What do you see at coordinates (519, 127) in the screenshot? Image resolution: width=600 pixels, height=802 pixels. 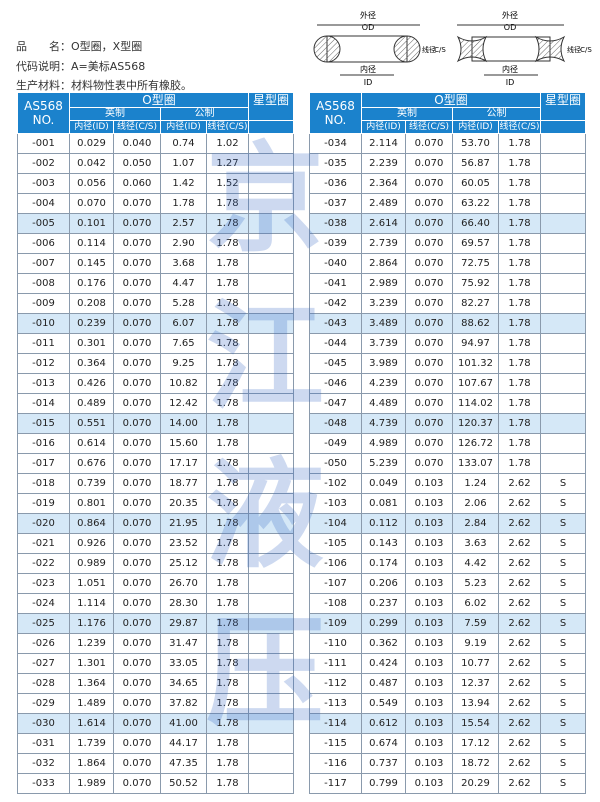 I see `header-metric-cs: 线径(C/S)` at bounding box center [519, 127].